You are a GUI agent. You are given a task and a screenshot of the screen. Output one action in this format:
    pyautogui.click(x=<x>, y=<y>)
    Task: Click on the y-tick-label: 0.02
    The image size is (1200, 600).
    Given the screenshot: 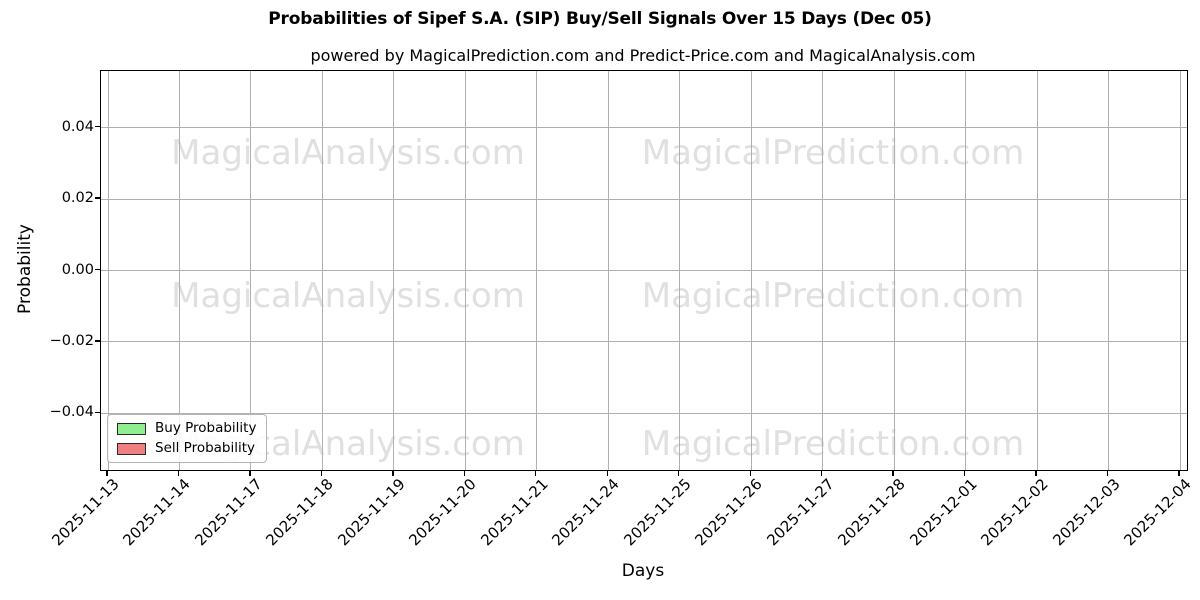 What is the action you would take?
    pyautogui.click(x=77, y=198)
    